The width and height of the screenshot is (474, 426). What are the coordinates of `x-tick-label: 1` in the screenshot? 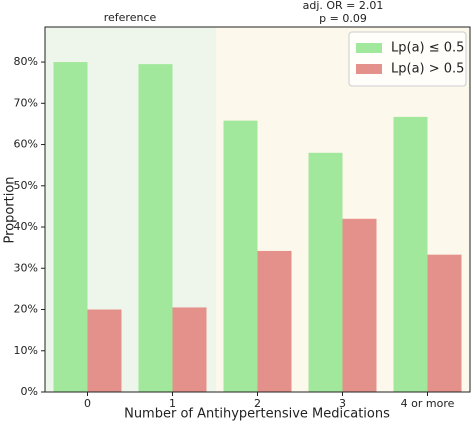 It's located at (172, 403).